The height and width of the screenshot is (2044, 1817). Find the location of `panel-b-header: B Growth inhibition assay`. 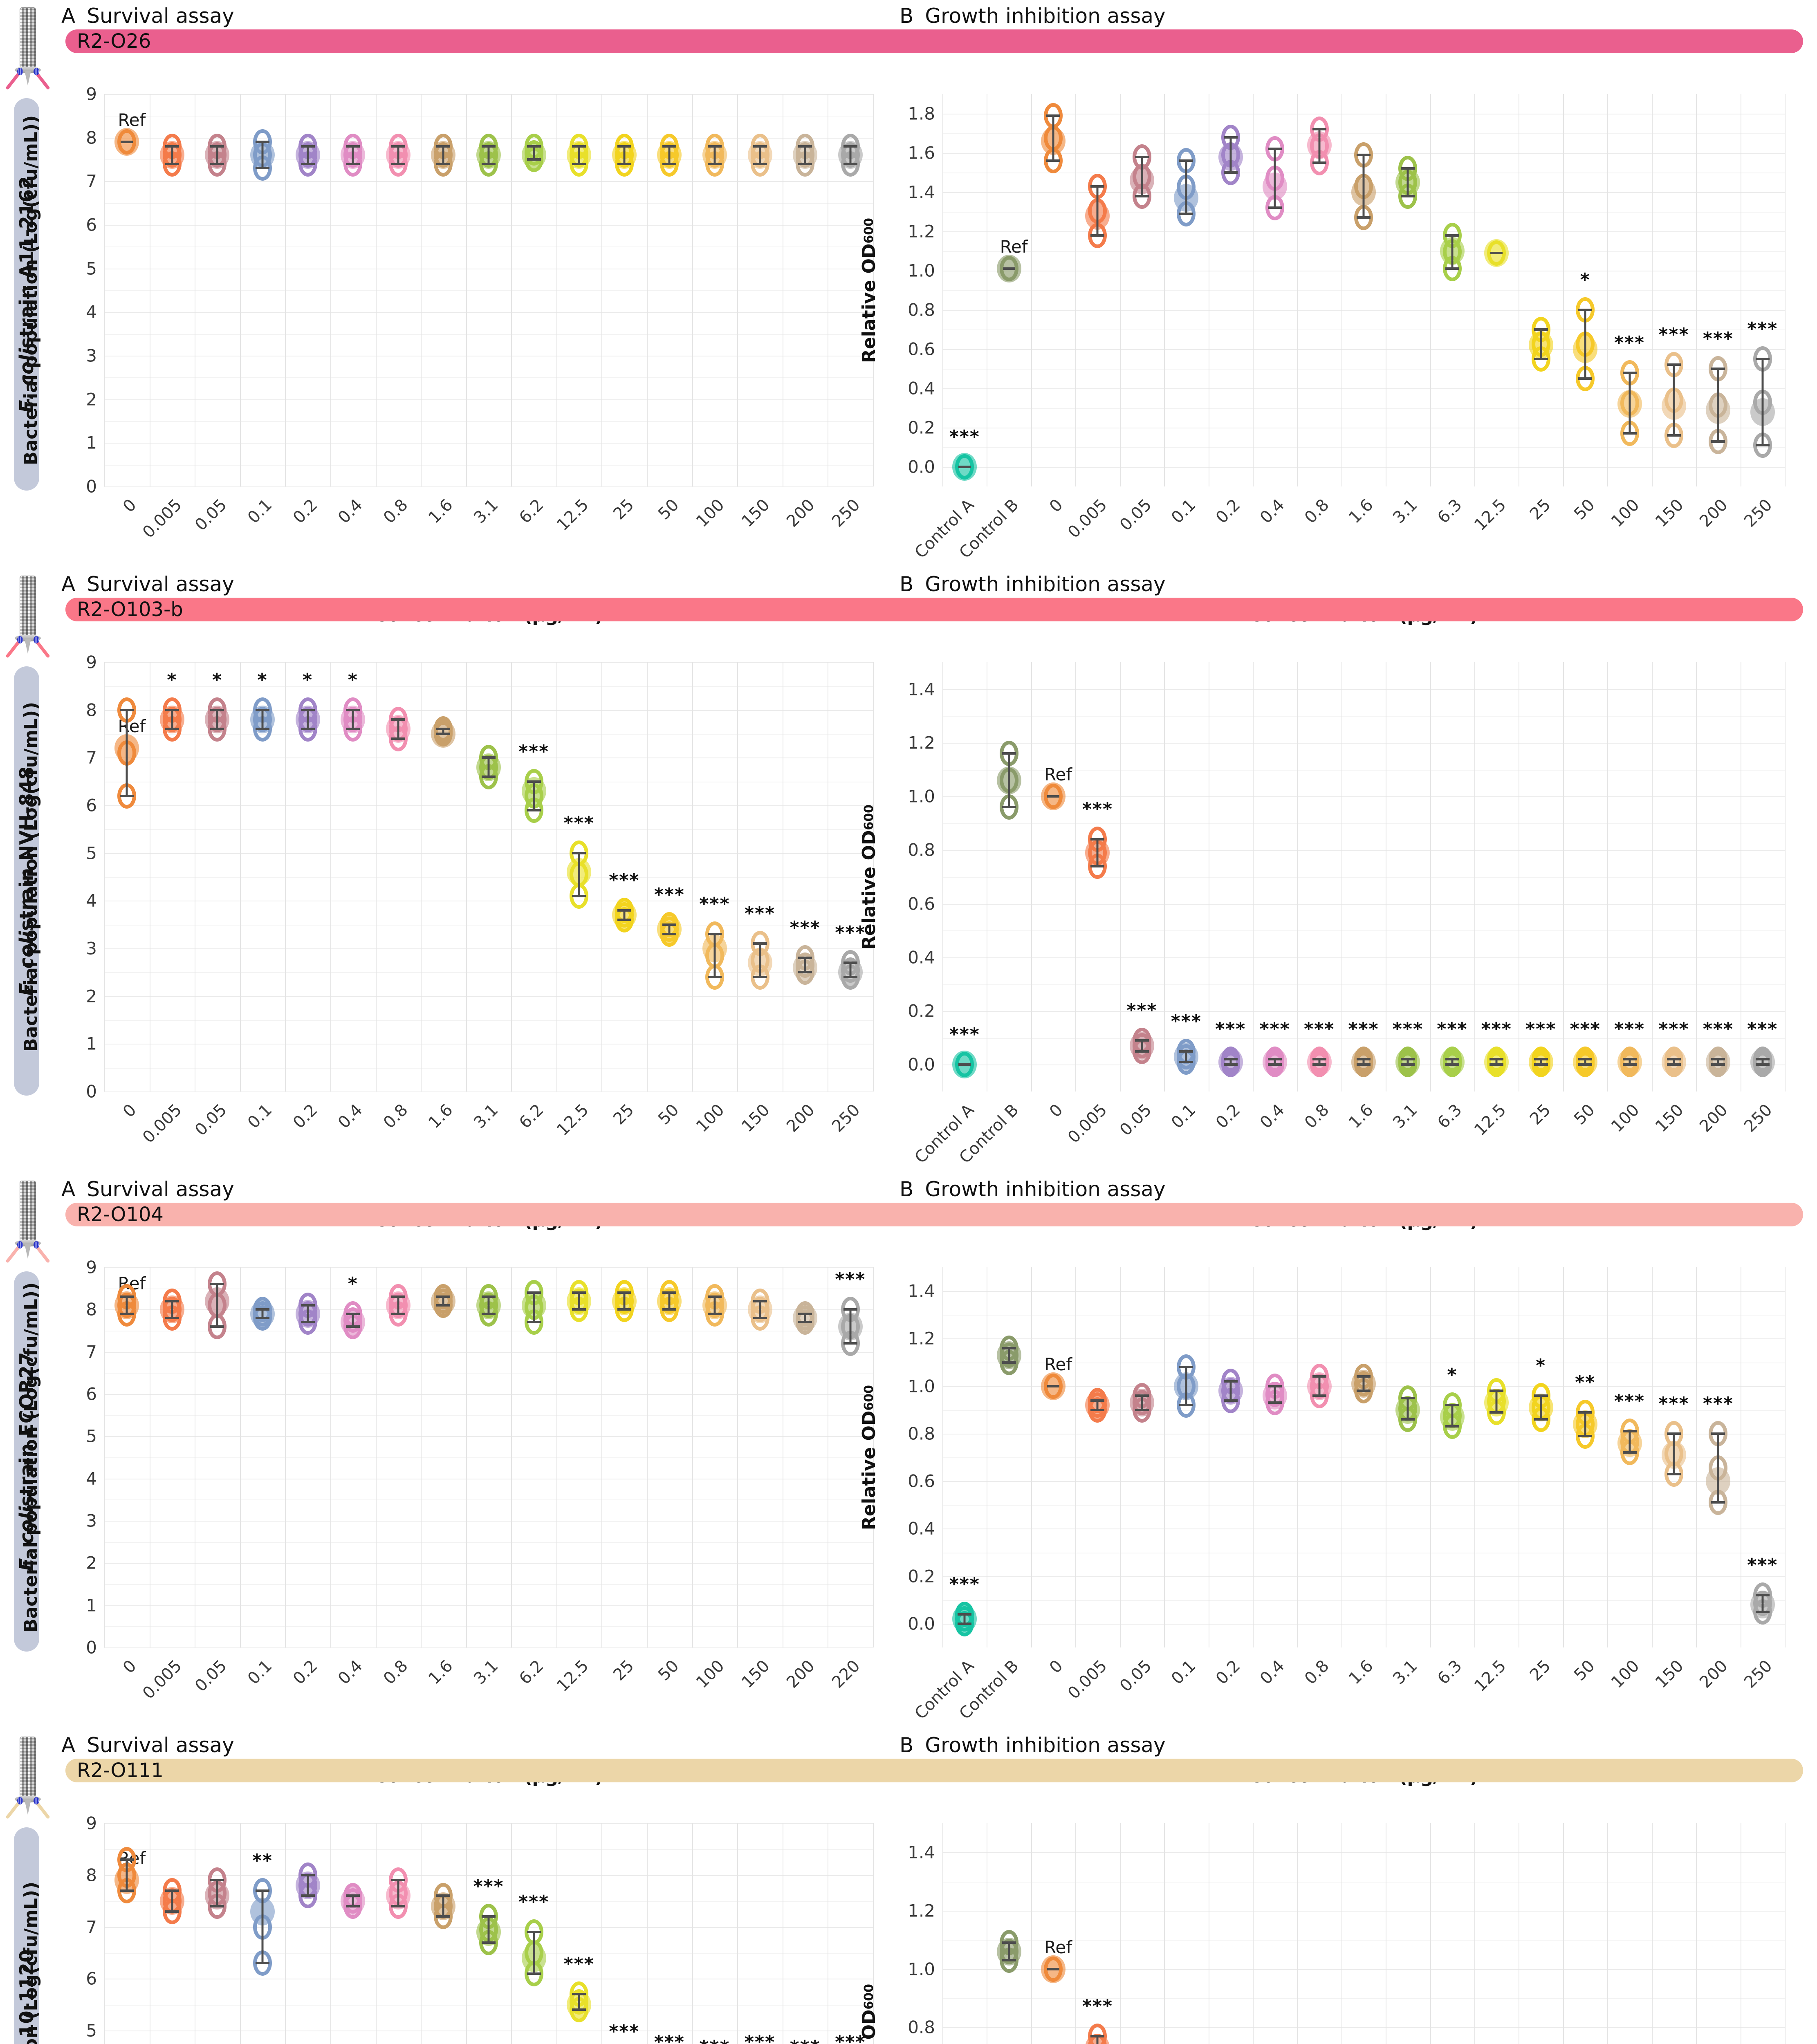

panel-b-header: B Growth inhibition assay is located at coordinates (1033, 16).